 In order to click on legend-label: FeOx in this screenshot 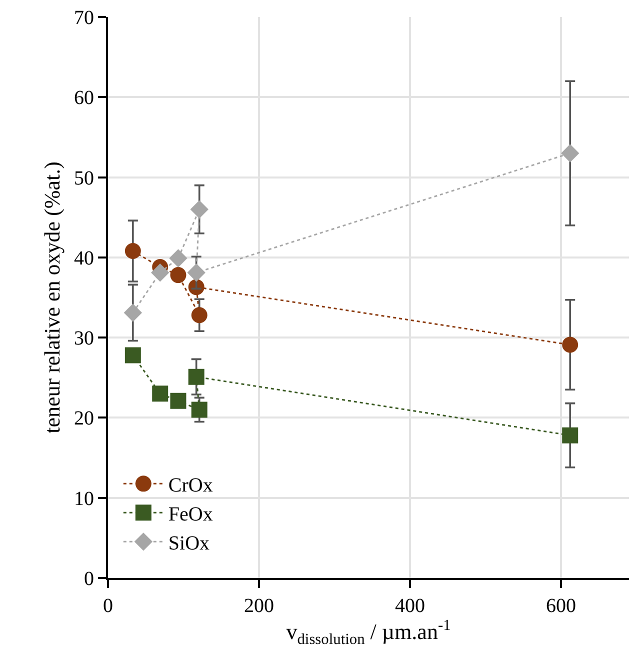, I will do `click(190, 514)`.